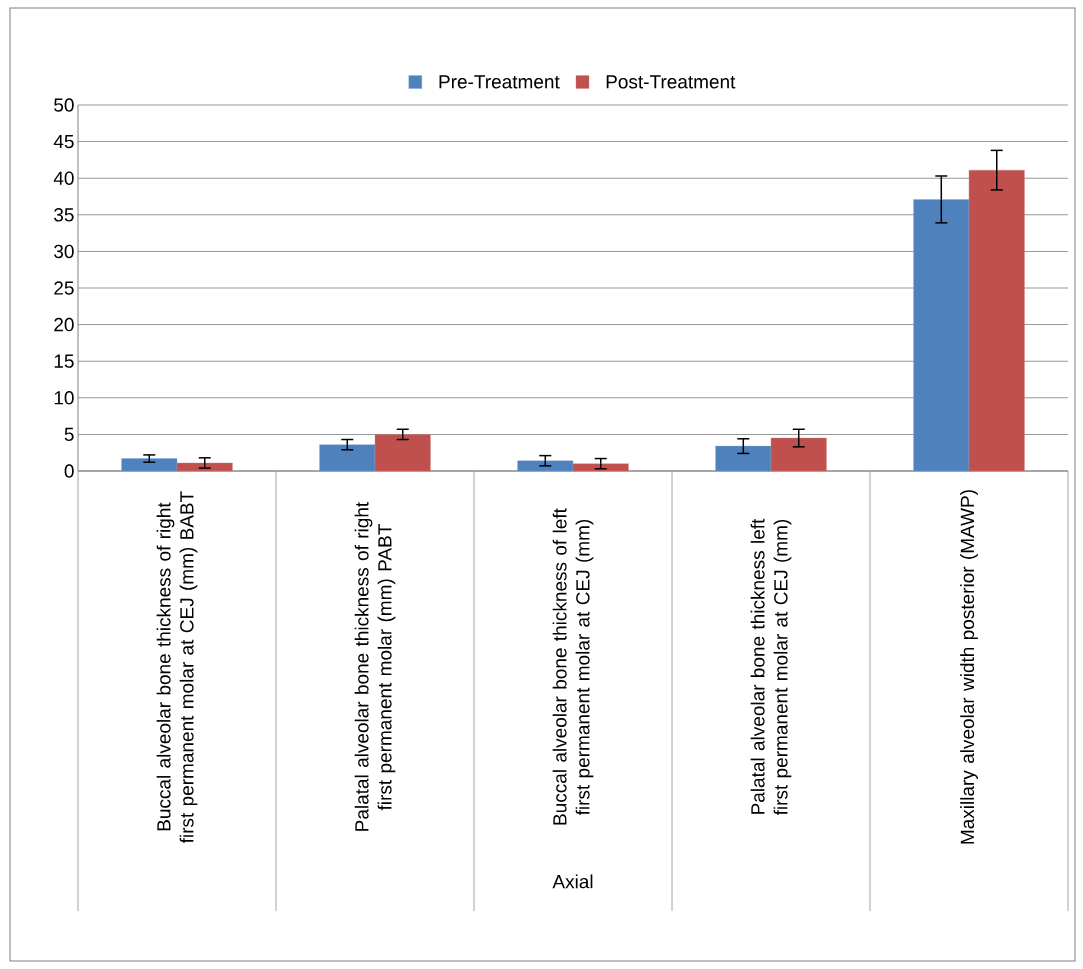  I want to click on x-tick-label: Maxillary alveolar width posterior (MAWP), so click(969, 667).